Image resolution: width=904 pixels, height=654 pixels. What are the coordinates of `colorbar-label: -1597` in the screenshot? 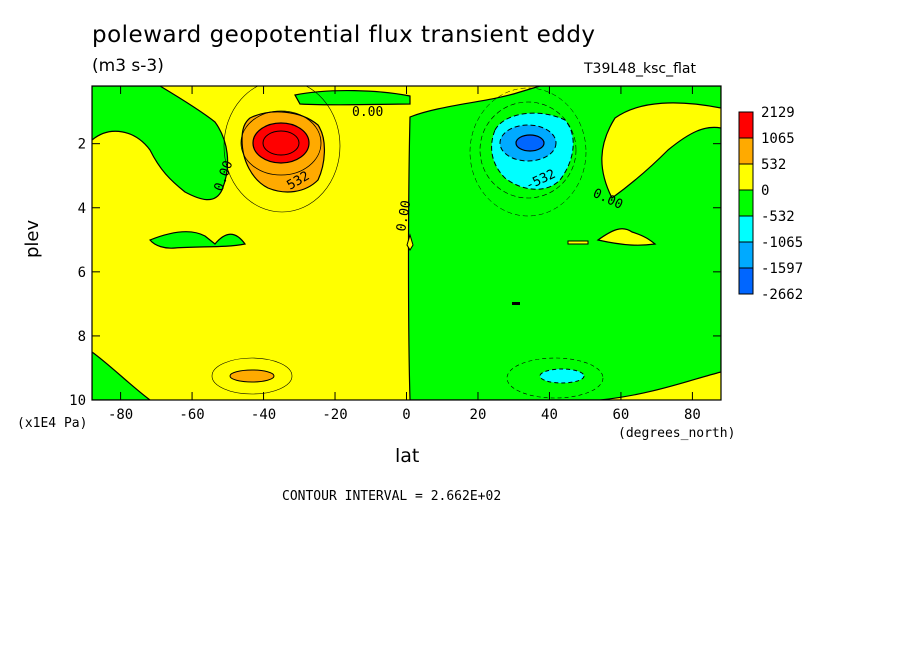 It's located at (782, 269).